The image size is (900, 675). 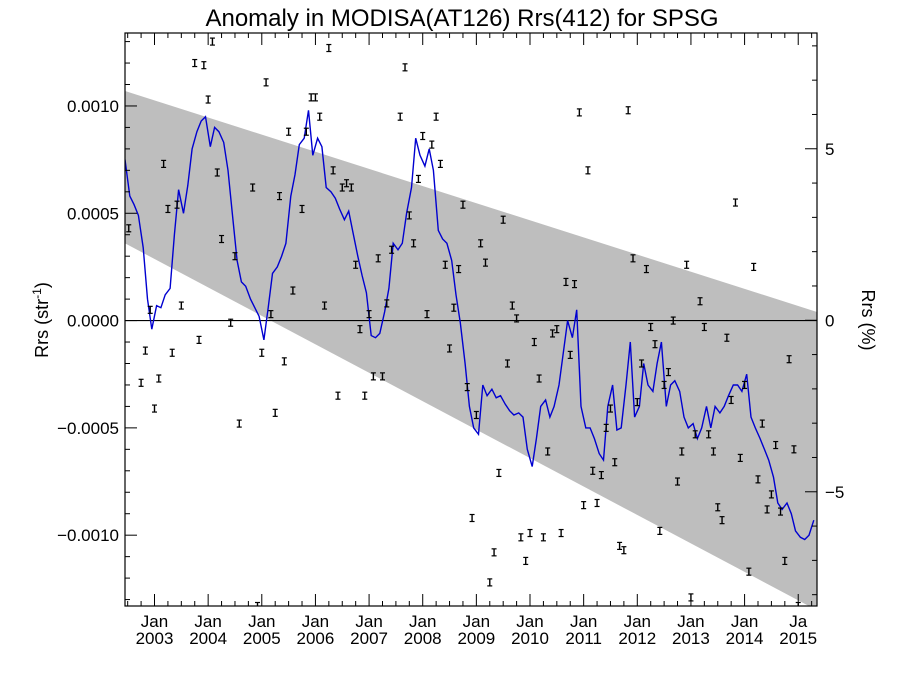 I want to click on y-right-tick-label: 0, so click(x=829, y=320).